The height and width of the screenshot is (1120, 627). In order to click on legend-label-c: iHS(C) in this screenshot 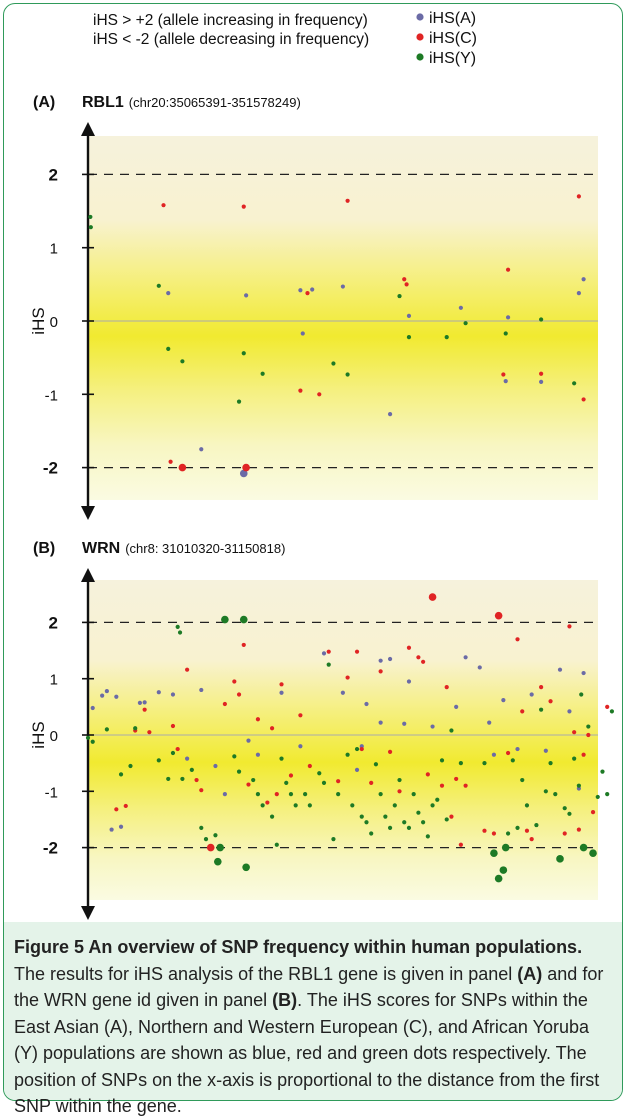, I will do `click(453, 38)`.